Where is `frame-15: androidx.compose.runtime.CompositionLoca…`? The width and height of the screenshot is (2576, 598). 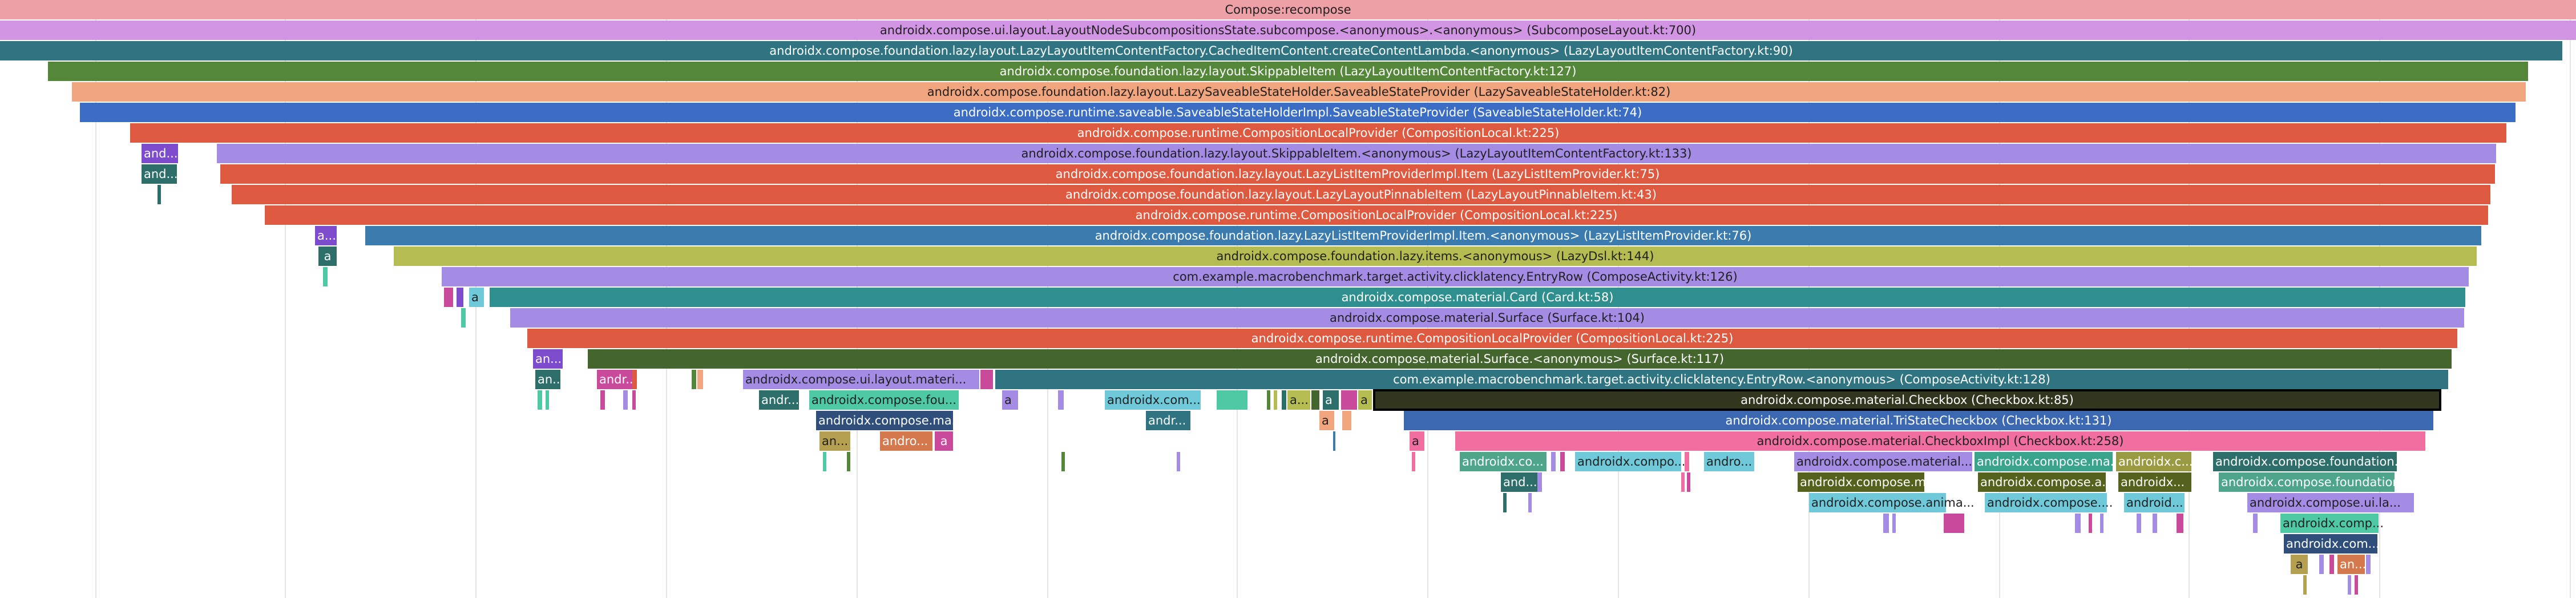 frame-15: androidx.compose.runtime.CompositionLoca… is located at coordinates (1376, 215).